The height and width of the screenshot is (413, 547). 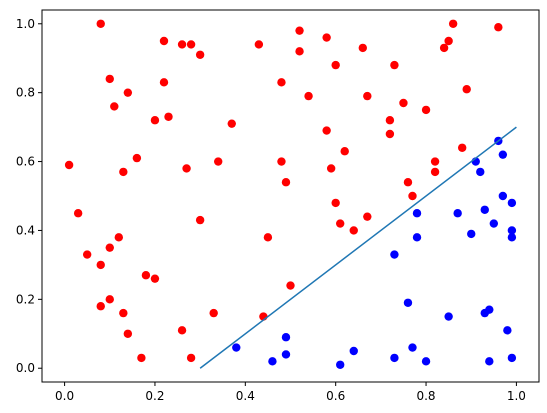 I want to click on y-tick-label-5: 1.0, so click(x=25, y=24).